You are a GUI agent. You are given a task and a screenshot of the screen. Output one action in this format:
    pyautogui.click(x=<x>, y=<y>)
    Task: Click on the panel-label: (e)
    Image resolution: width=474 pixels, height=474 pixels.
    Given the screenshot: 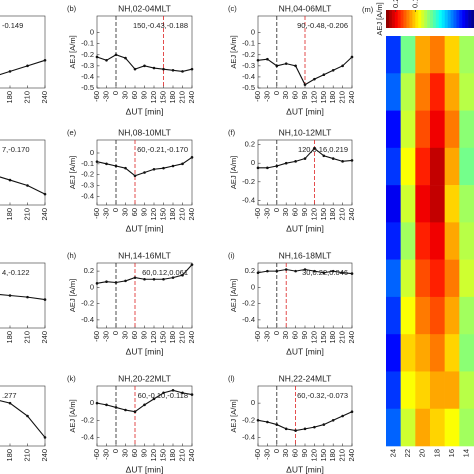 What is the action you would take?
    pyautogui.click(x=72, y=132)
    